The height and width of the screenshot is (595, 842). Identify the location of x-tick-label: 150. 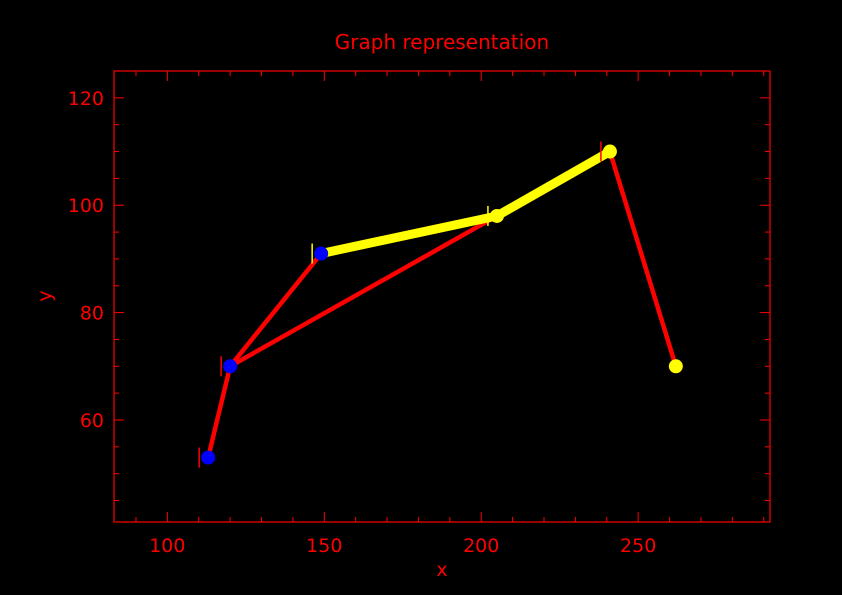
(324, 546).